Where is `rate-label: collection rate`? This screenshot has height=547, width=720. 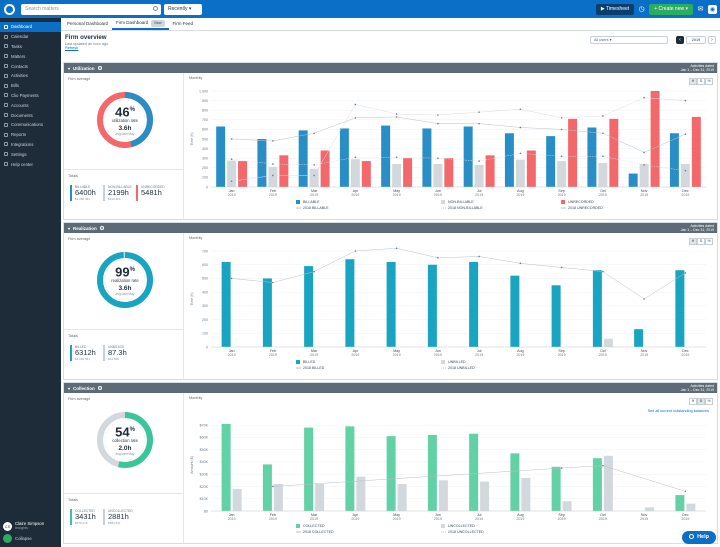
rate-label: collection rate is located at coordinates (125, 441).